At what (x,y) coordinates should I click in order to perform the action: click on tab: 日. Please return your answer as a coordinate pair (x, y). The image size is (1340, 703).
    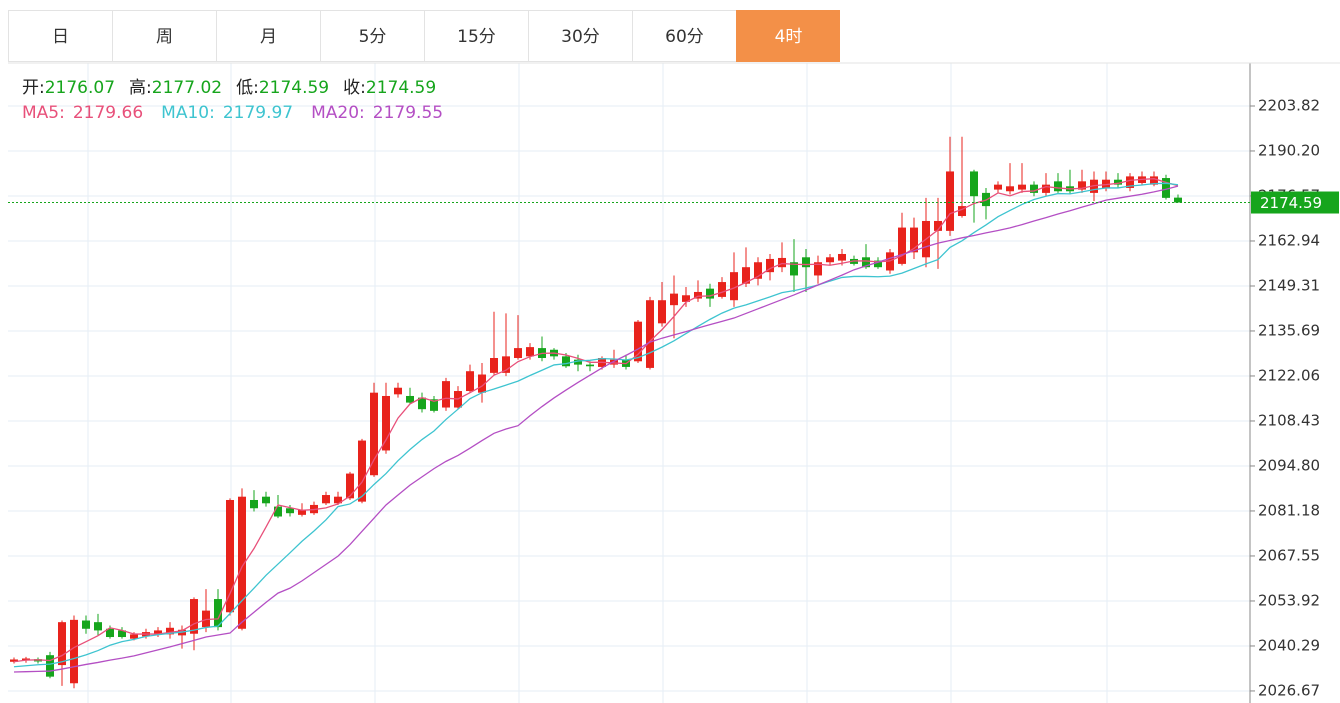
    Looking at the image, I should click on (60, 36).